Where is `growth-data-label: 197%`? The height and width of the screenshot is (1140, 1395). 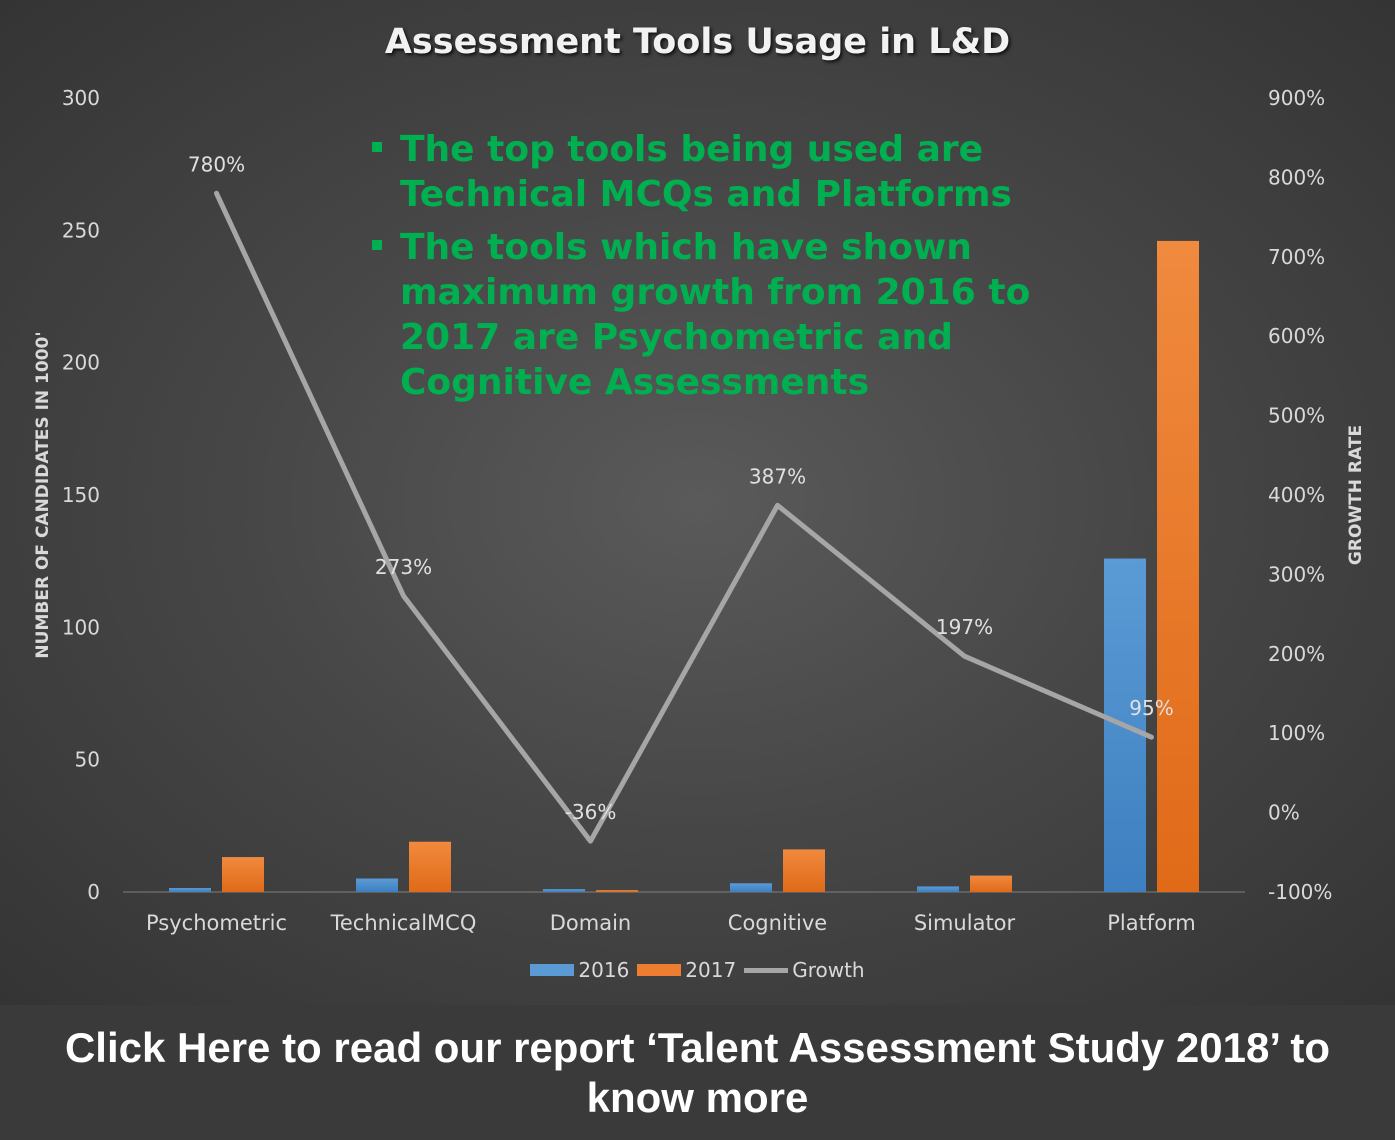
growth-data-label: 197% is located at coordinates (964, 627).